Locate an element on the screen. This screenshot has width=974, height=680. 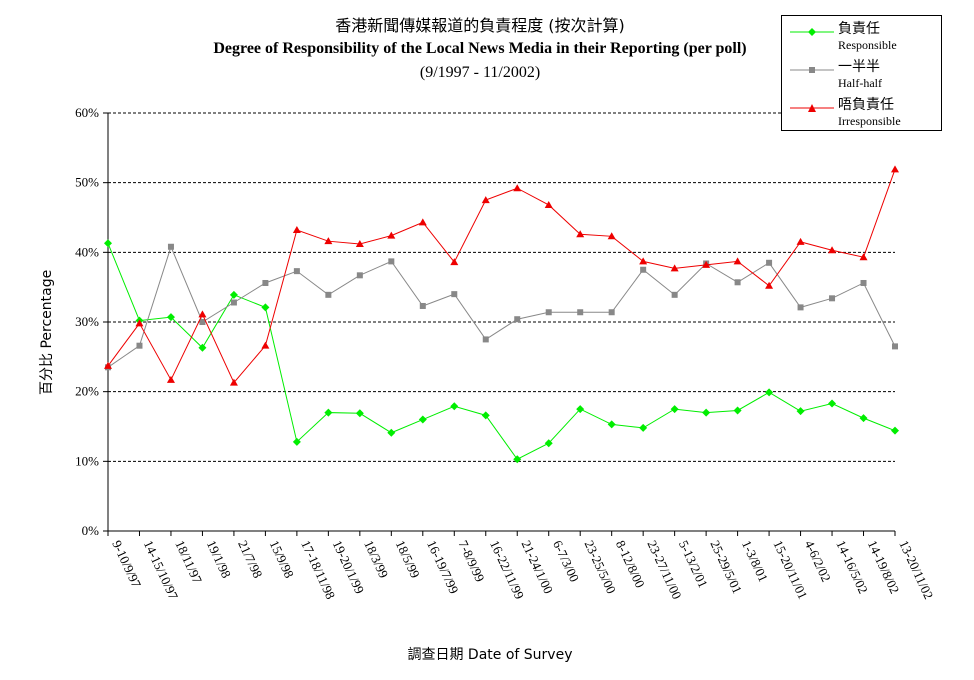
x-tick-label: 7-8/9/99 is located at coordinates (472, 561).